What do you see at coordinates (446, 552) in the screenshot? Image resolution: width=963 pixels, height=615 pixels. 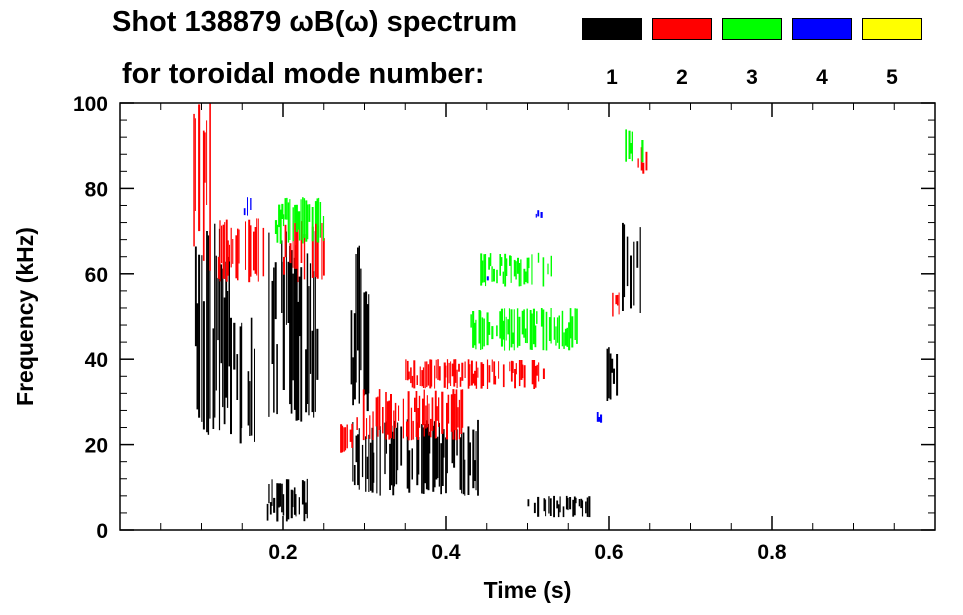 I see `x-tick-label: 0.4` at bounding box center [446, 552].